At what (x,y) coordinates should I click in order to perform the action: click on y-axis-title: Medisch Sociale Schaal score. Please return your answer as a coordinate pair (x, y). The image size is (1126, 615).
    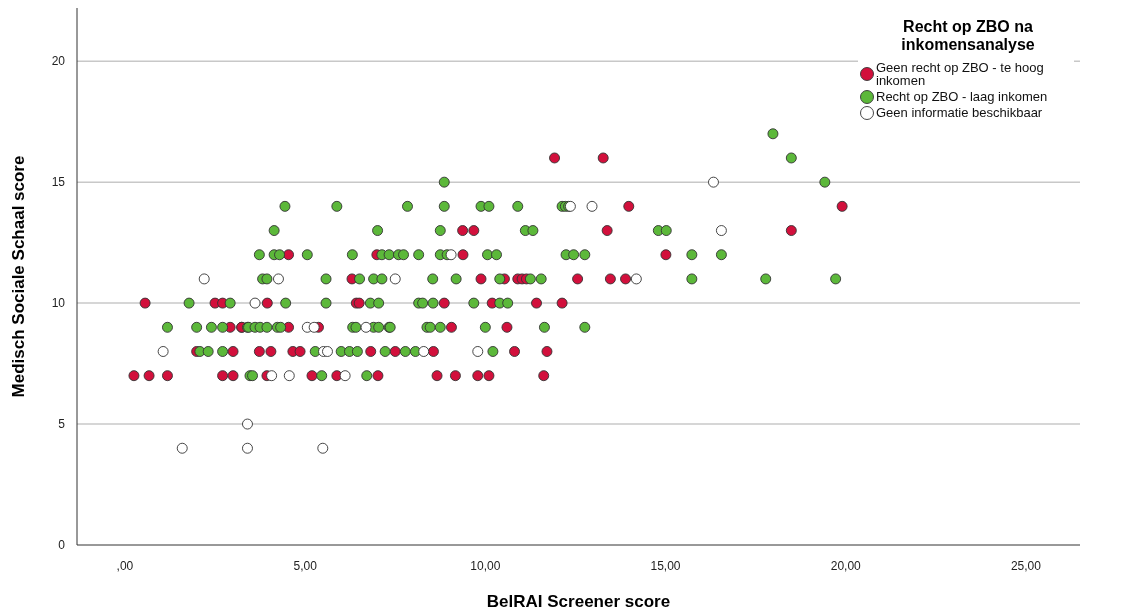
    Looking at the image, I should click on (18, 276).